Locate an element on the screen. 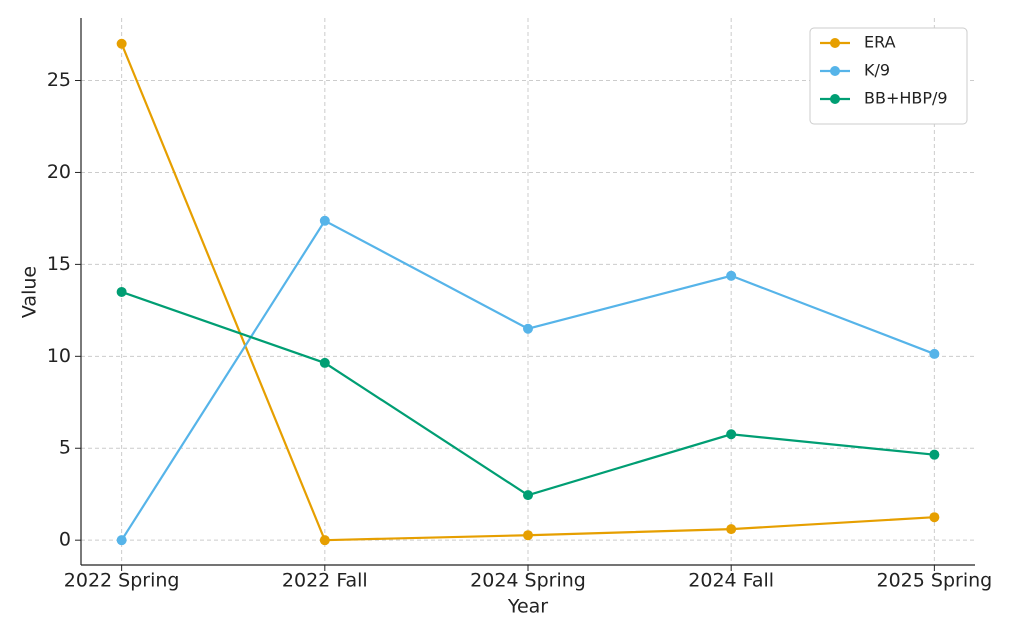 The height and width of the screenshot is (640, 1024). legend-label: K/9 is located at coordinates (877, 70).